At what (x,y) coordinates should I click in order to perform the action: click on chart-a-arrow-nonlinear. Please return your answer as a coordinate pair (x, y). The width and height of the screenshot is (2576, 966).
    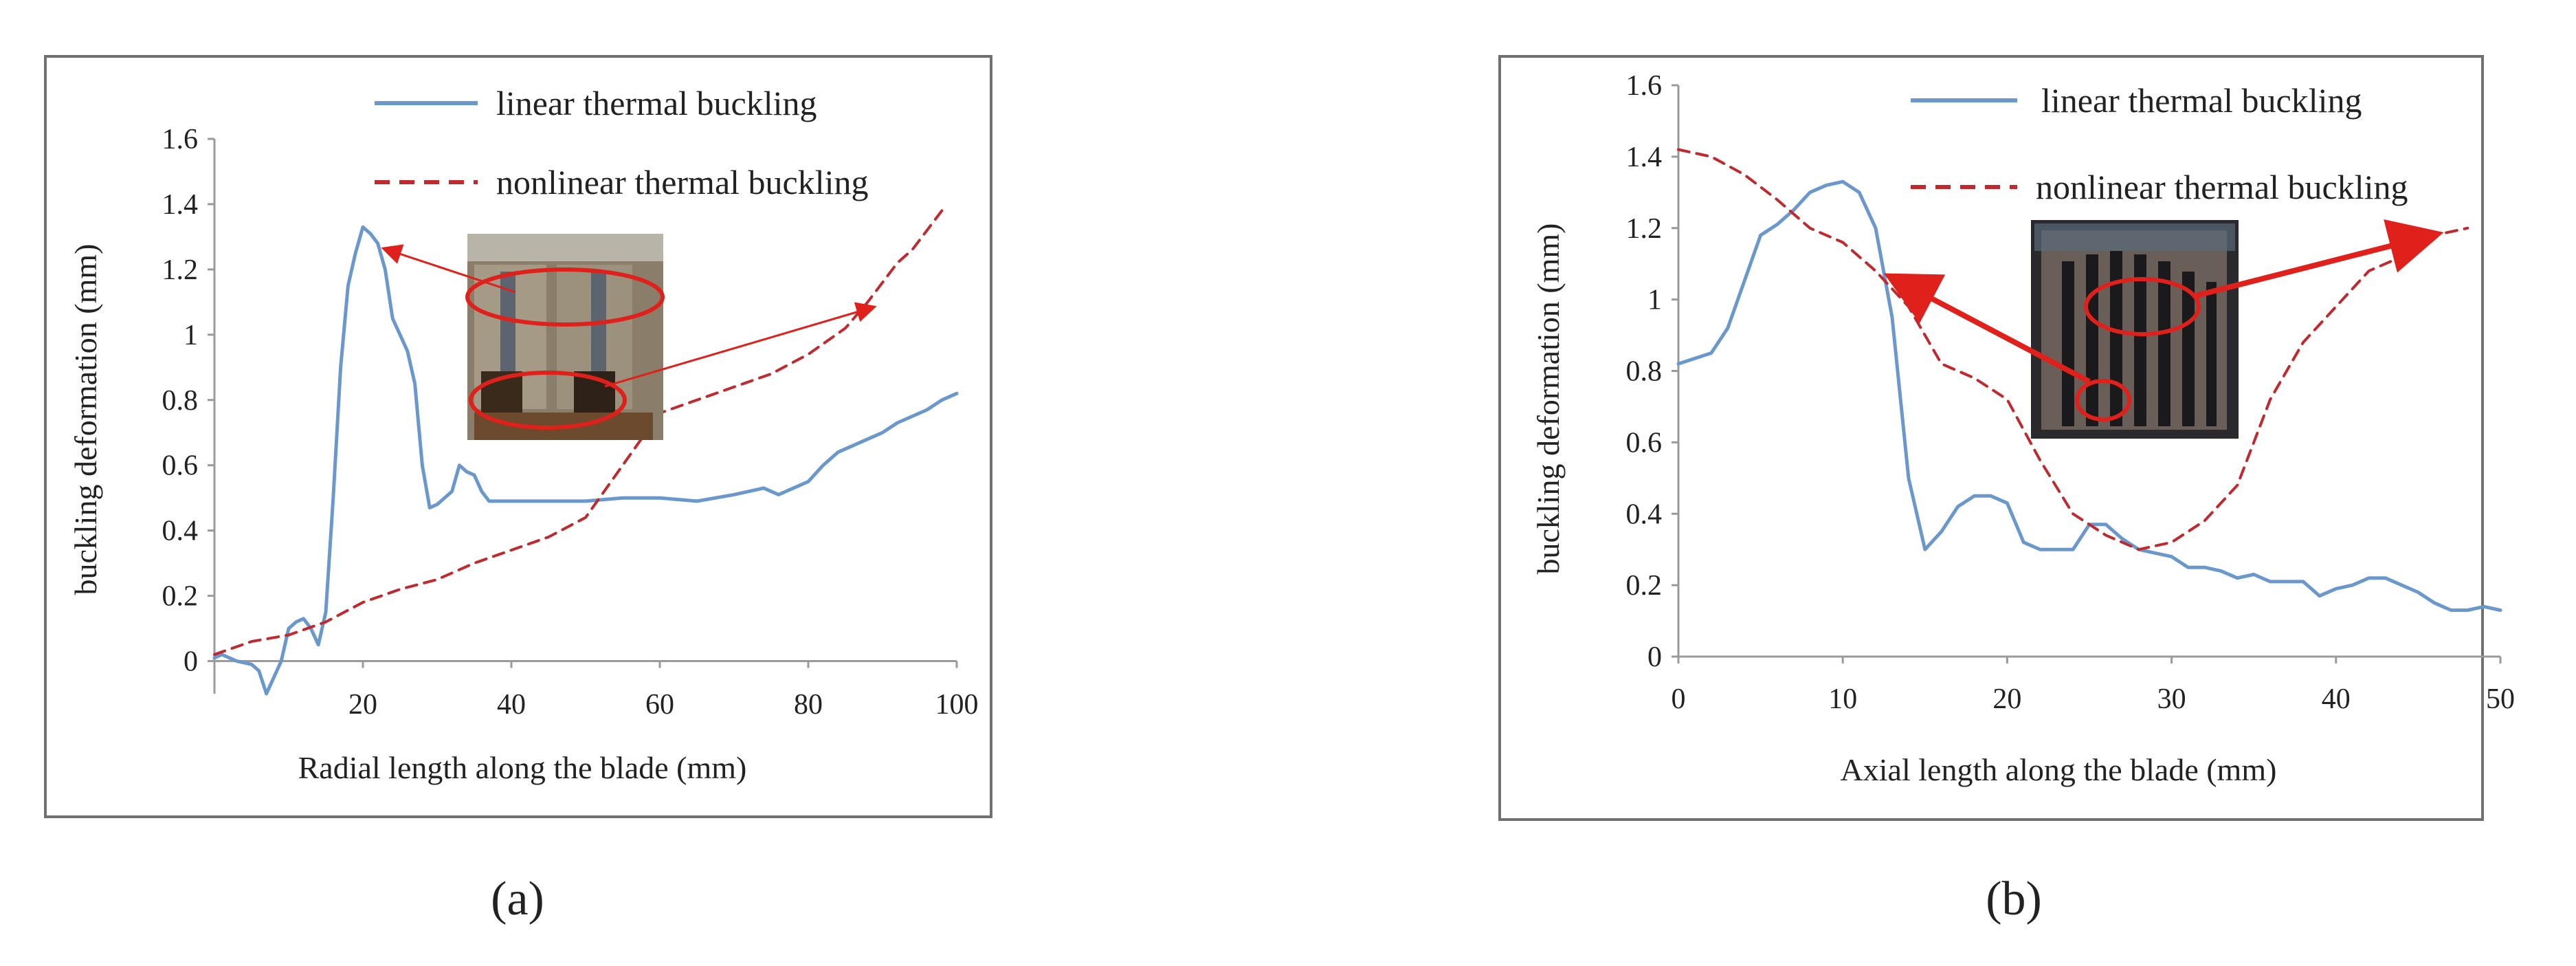
    Looking at the image, I should click on (740, 345).